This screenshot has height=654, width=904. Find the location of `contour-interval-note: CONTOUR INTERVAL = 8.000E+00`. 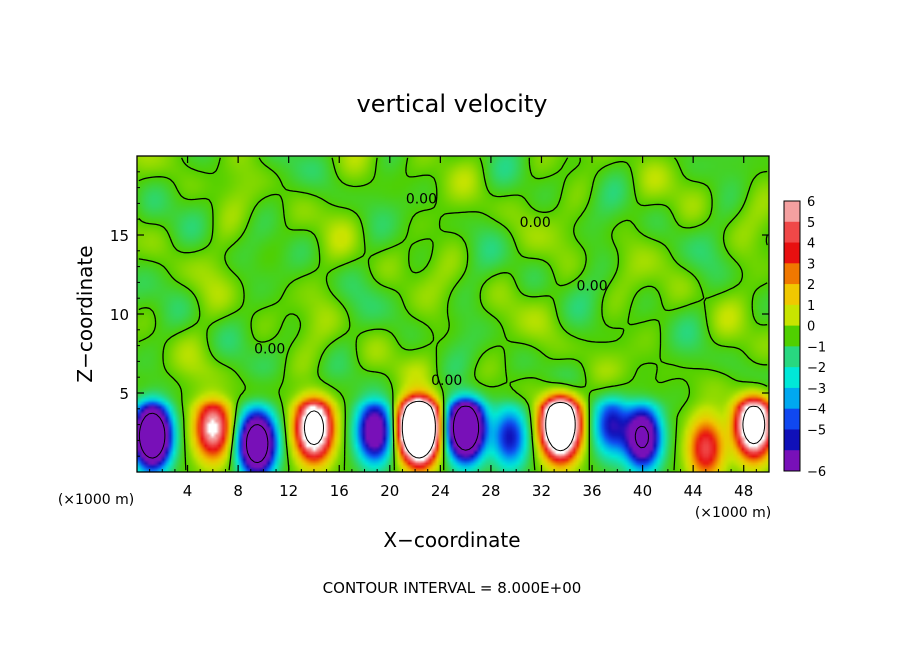

contour-interval-note: CONTOUR INTERVAL = 8.000E+00 is located at coordinates (452, 588).